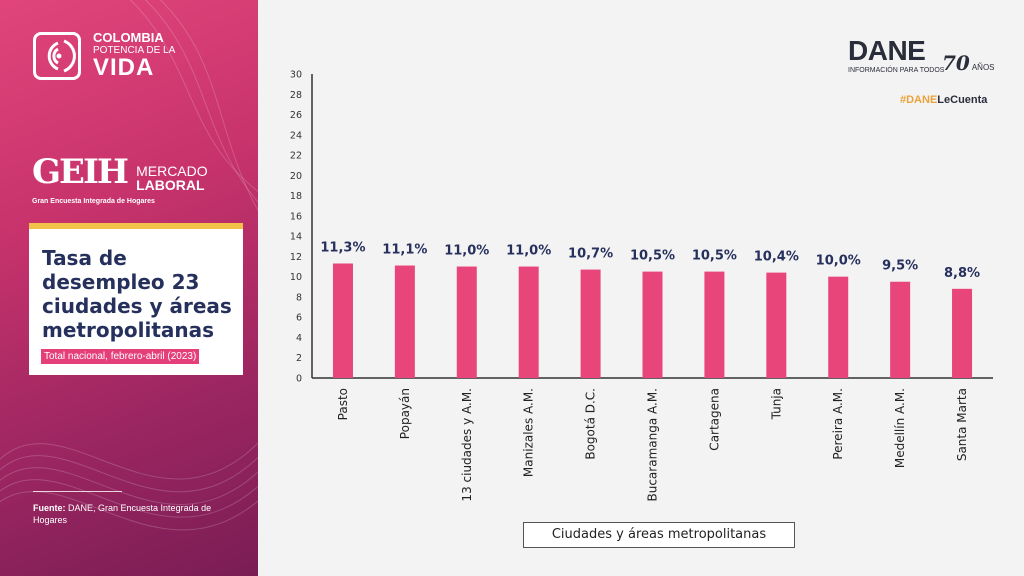 The height and width of the screenshot is (576, 1024). Describe the element at coordinates (838, 261) in the screenshot. I see `bar-value-label: 10,0%` at that location.